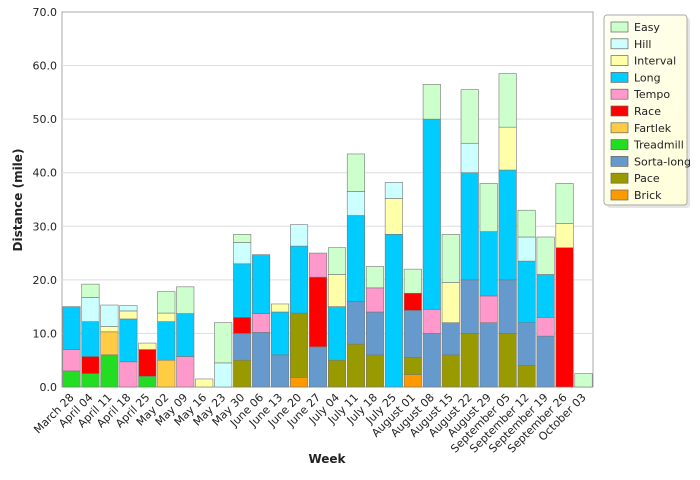  What do you see at coordinates (647, 77) in the screenshot?
I see `legend-label: Long` at bounding box center [647, 77].